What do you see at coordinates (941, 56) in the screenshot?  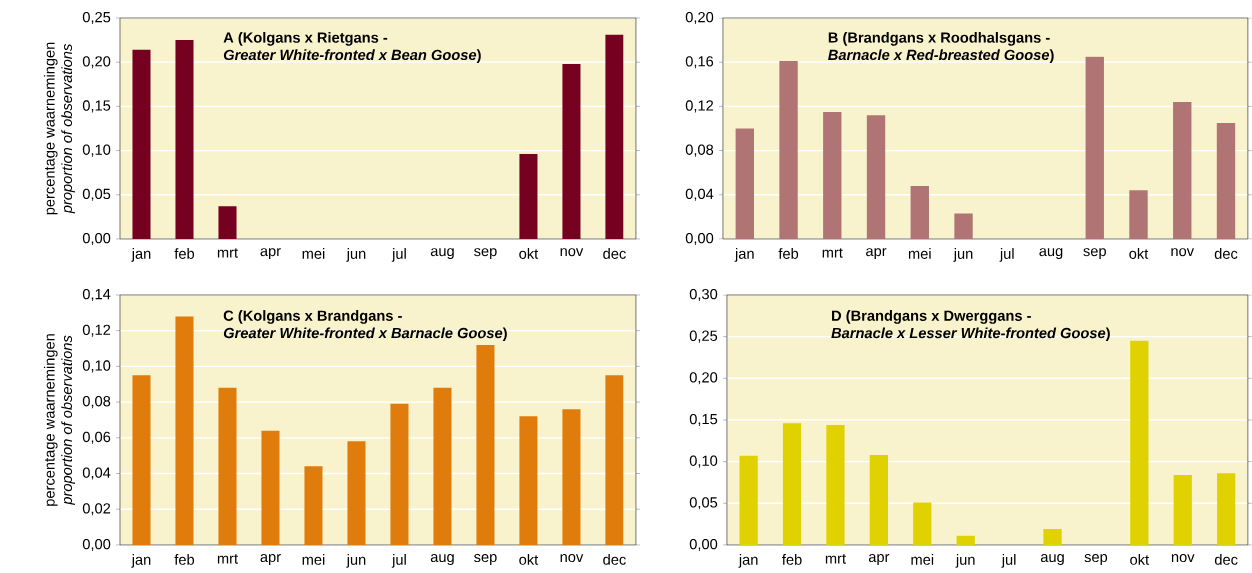 I see `text: Barnacle x Red-breasted Goose)` at bounding box center [941, 56].